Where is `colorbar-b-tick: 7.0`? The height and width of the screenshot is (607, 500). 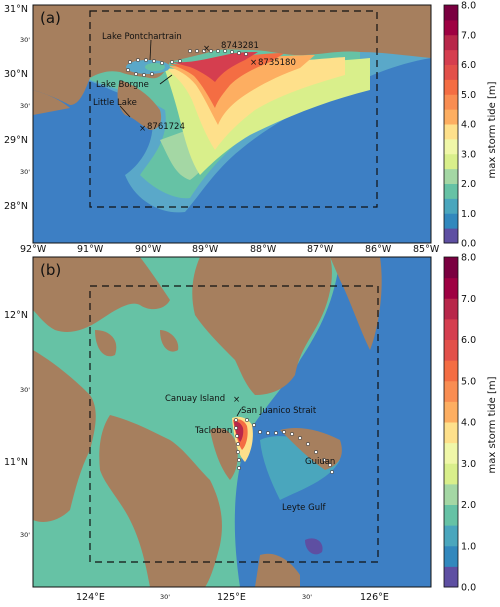
colorbar-b-tick: 7.0 is located at coordinates (468, 299).